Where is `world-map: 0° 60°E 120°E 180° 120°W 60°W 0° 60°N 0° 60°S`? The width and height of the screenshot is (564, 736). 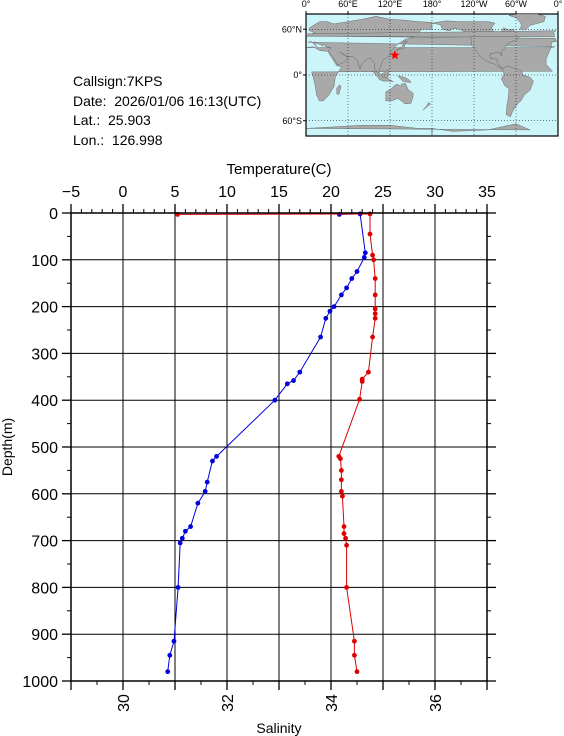 world-map: 0° 60°E 120°E 180° 120°W 60°W 0° 60°N 0° 60°S is located at coordinates (422, 68).